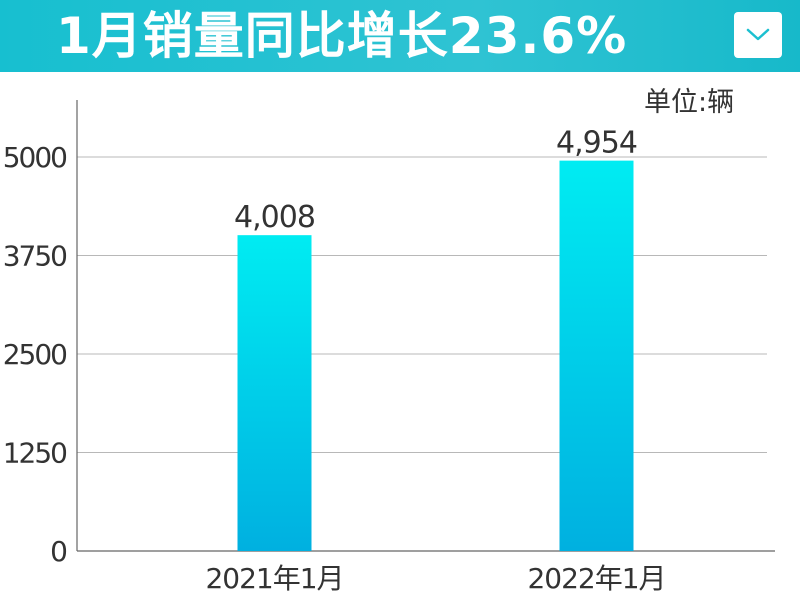  I want to click on y-tick-label: 5000, so click(34, 157).